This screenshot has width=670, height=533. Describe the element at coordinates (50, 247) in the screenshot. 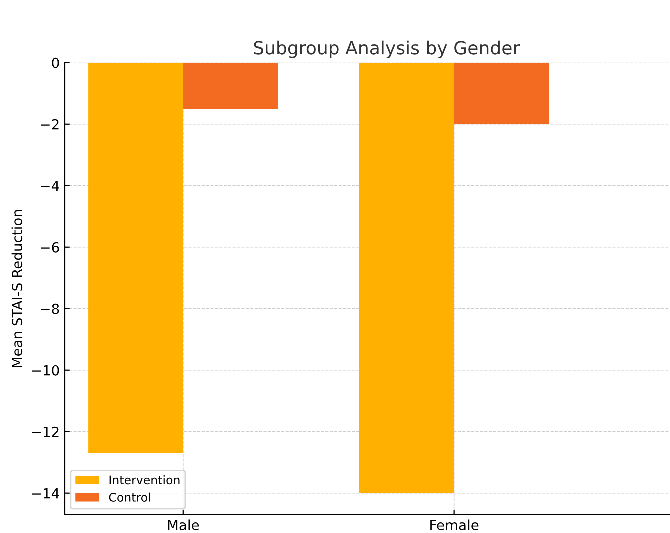

I see `y-tick-label: −6` at that location.